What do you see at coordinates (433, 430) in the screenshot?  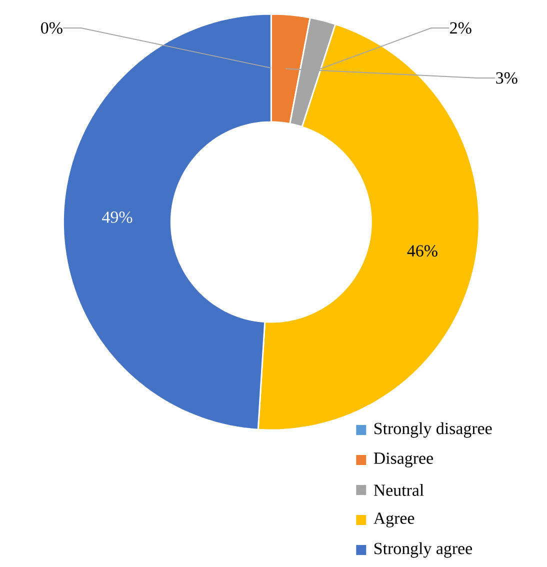 I see `legend-label: Strongly disagree` at bounding box center [433, 430].